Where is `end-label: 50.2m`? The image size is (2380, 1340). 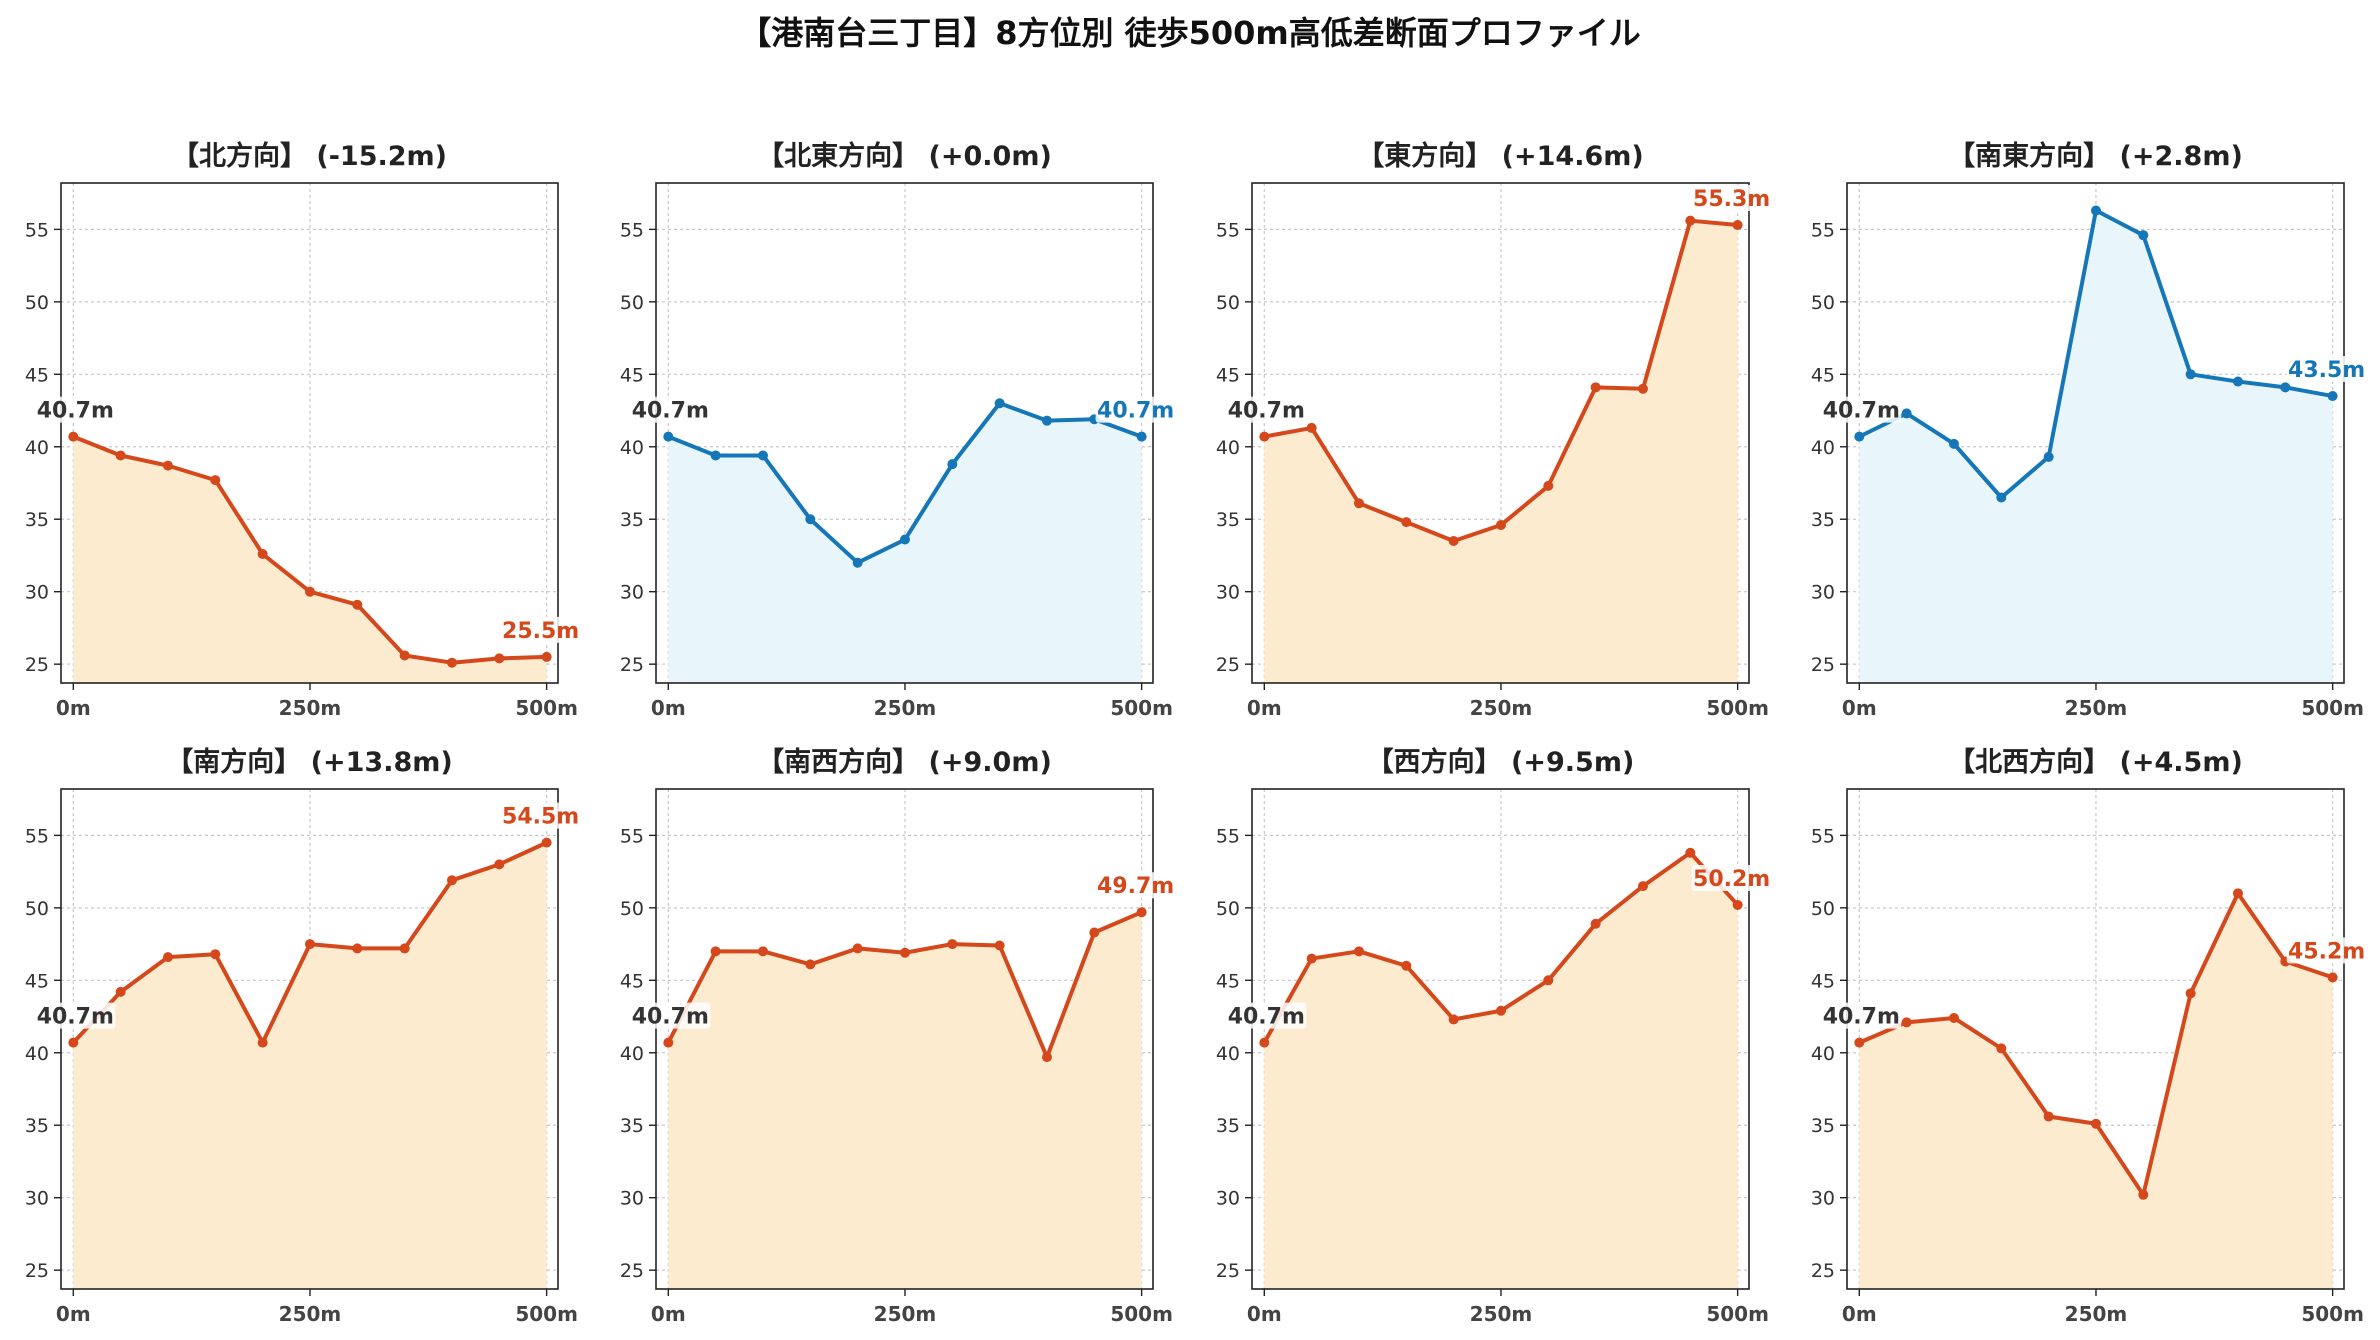
end-label: 50.2m is located at coordinates (1731, 879).